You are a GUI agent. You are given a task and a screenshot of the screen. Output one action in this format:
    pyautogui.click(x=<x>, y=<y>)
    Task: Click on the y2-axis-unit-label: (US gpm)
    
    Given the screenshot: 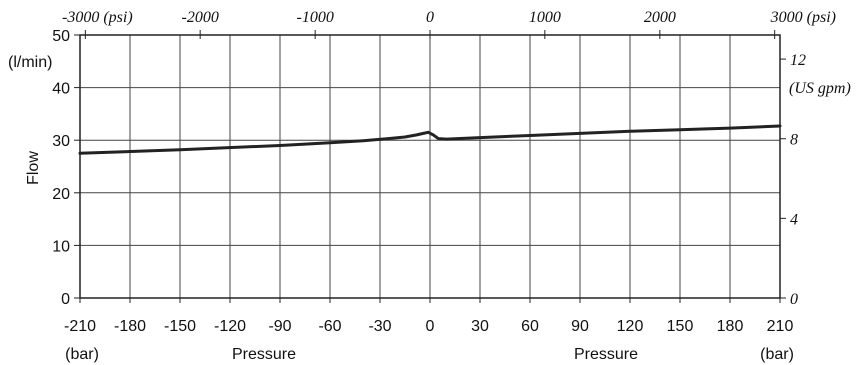 What is the action you would take?
    pyautogui.click(x=820, y=88)
    